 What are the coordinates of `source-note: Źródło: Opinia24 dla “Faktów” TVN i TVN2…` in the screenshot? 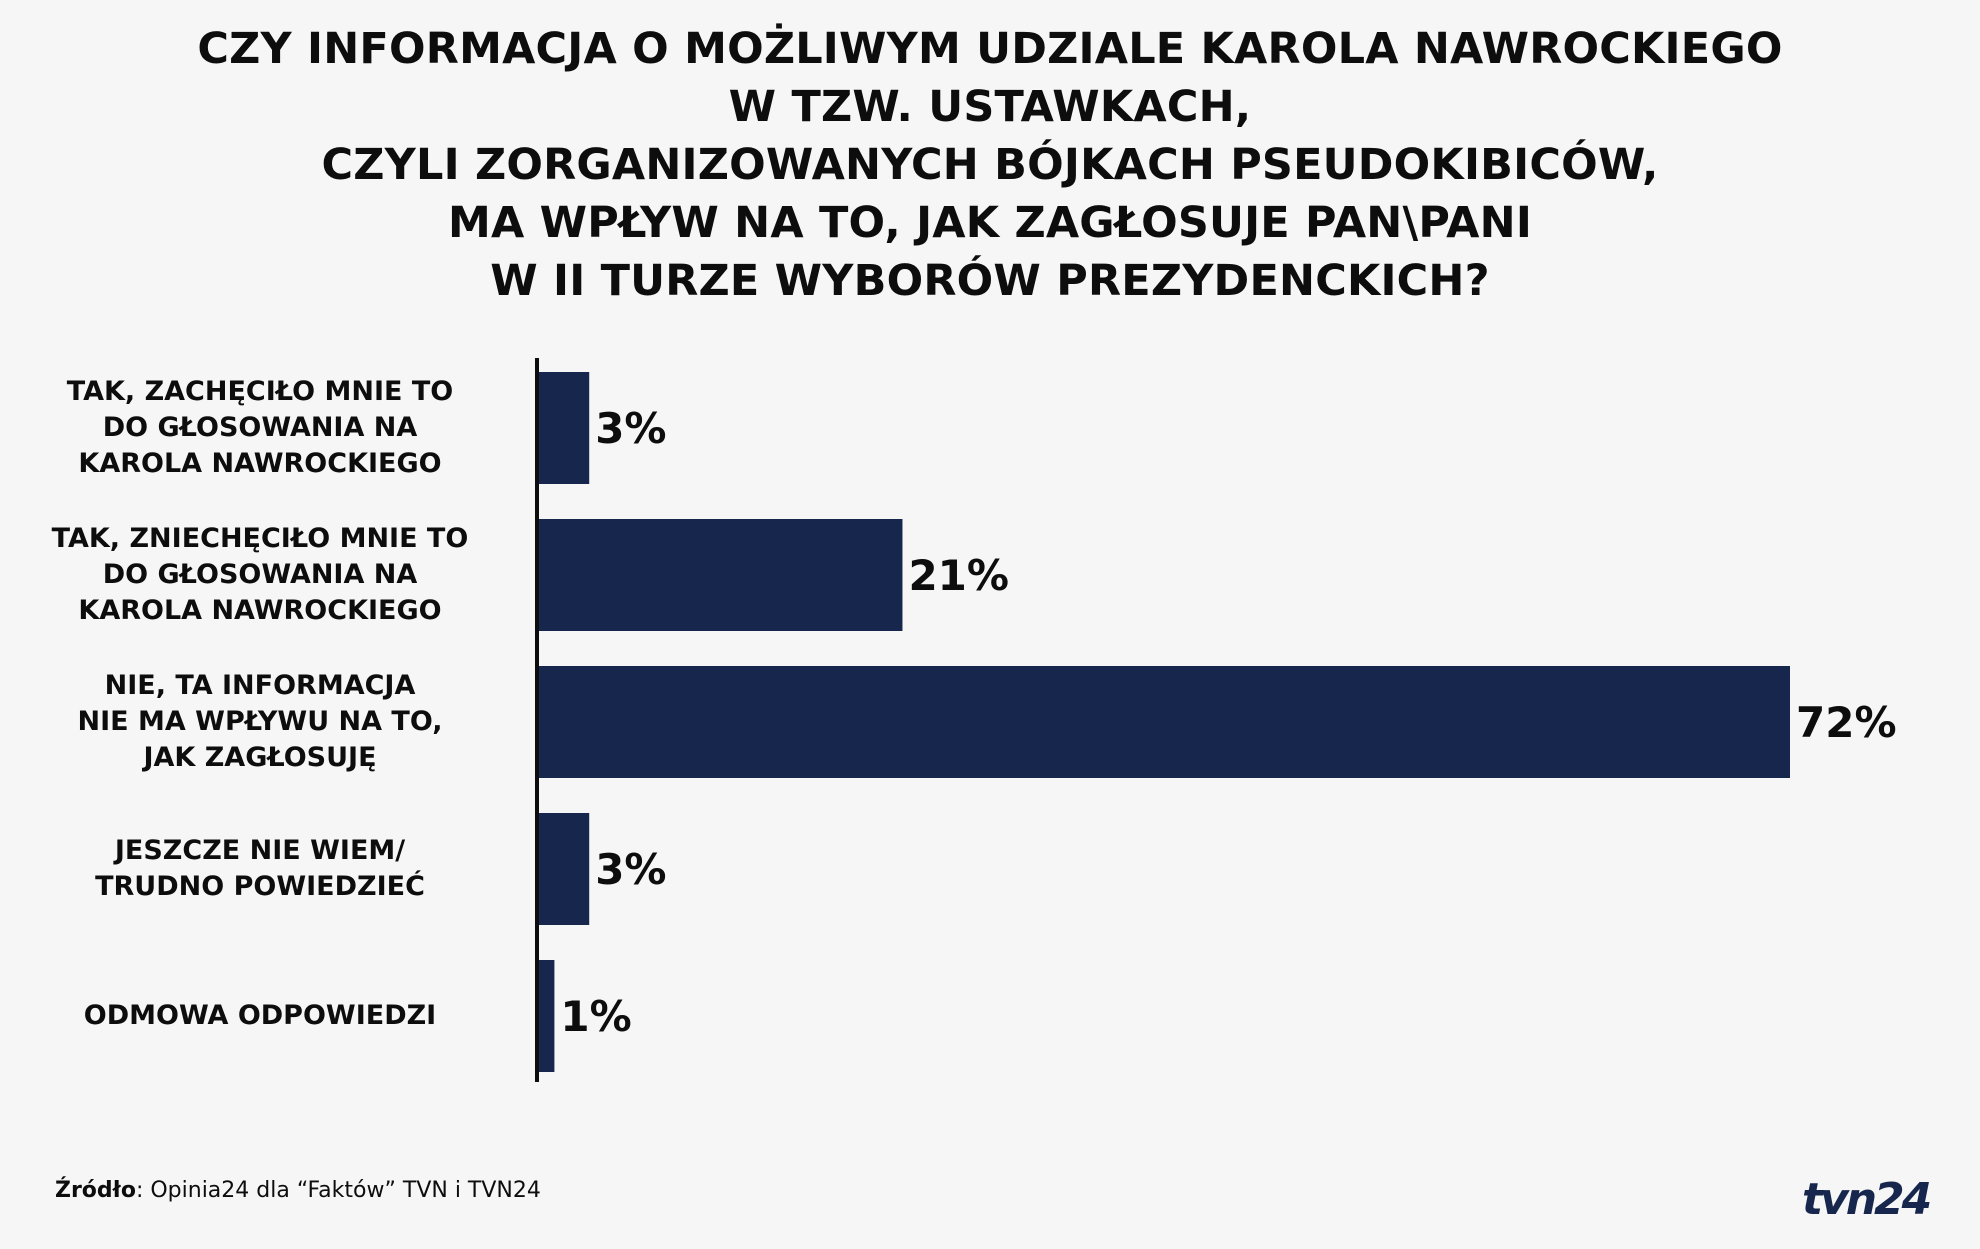 It's located at (298, 1190).